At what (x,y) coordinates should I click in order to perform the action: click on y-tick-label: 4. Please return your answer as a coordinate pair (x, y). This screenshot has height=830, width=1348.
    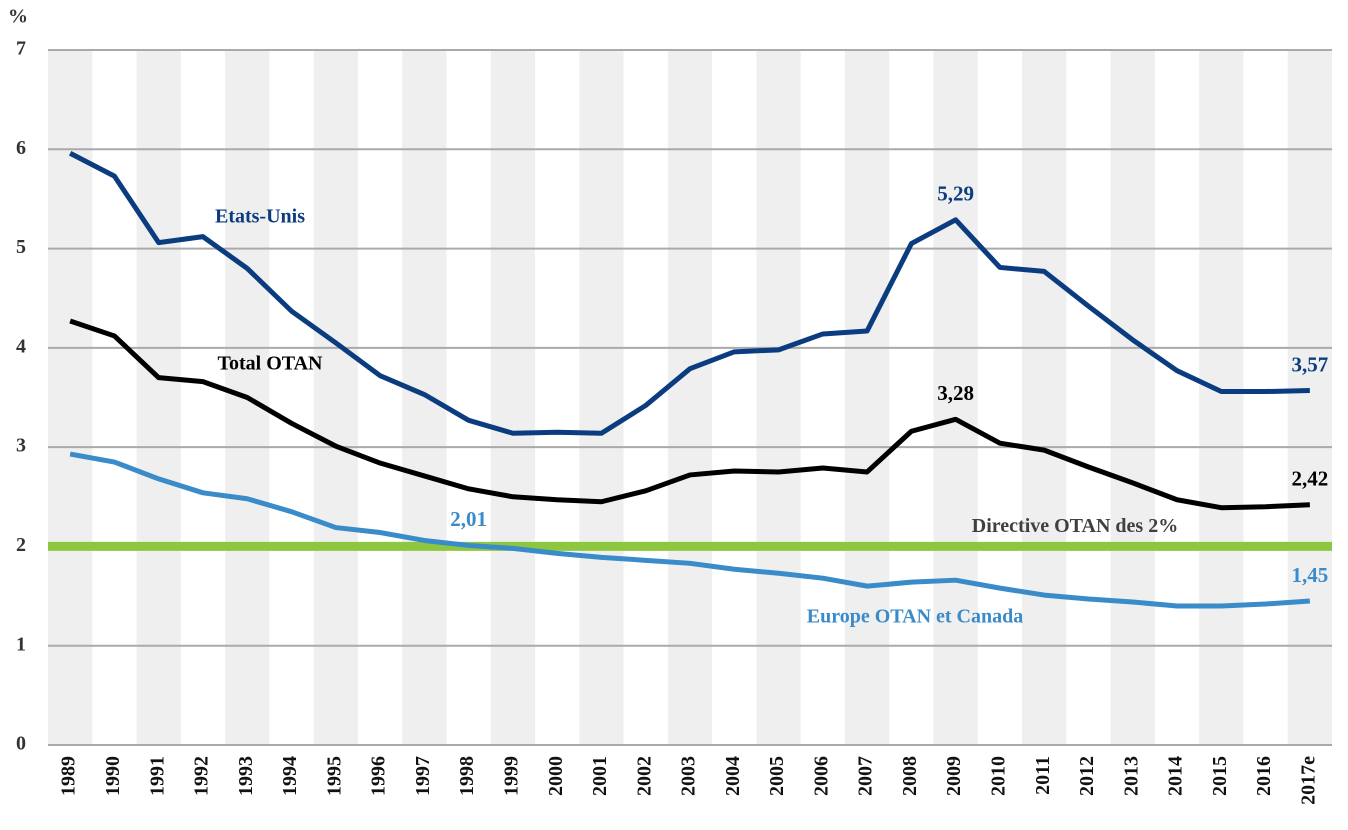
    Looking at the image, I should click on (21, 346).